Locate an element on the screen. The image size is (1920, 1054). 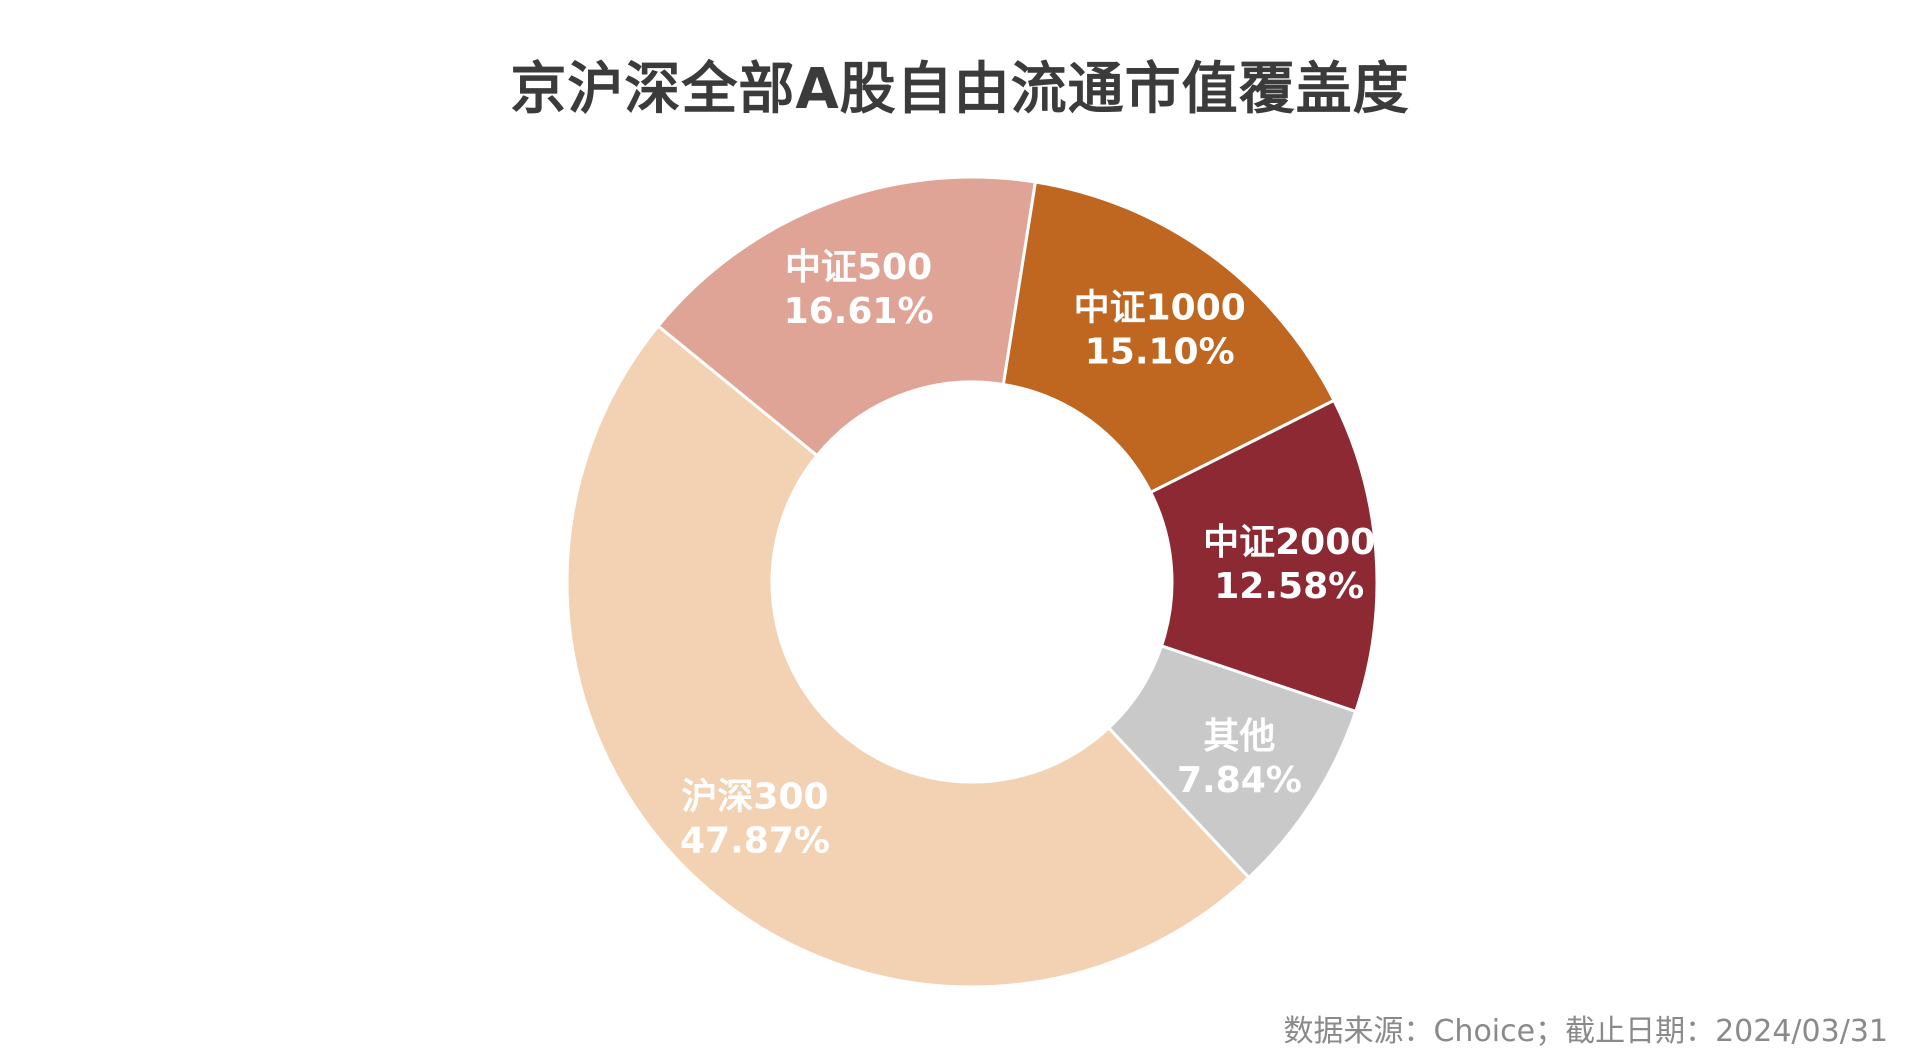
source-note: 数据来源：Choice；截止日期：2024/03/31 is located at coordinates (1585, 1031).